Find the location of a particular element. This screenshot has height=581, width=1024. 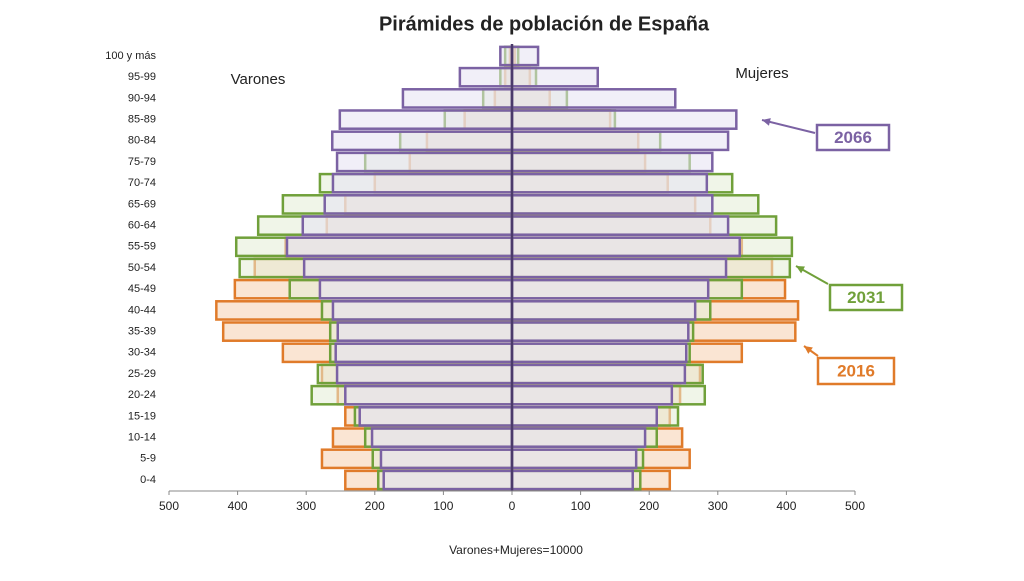

y-tick-label: 85-89 is located at coordinates (142, 120).